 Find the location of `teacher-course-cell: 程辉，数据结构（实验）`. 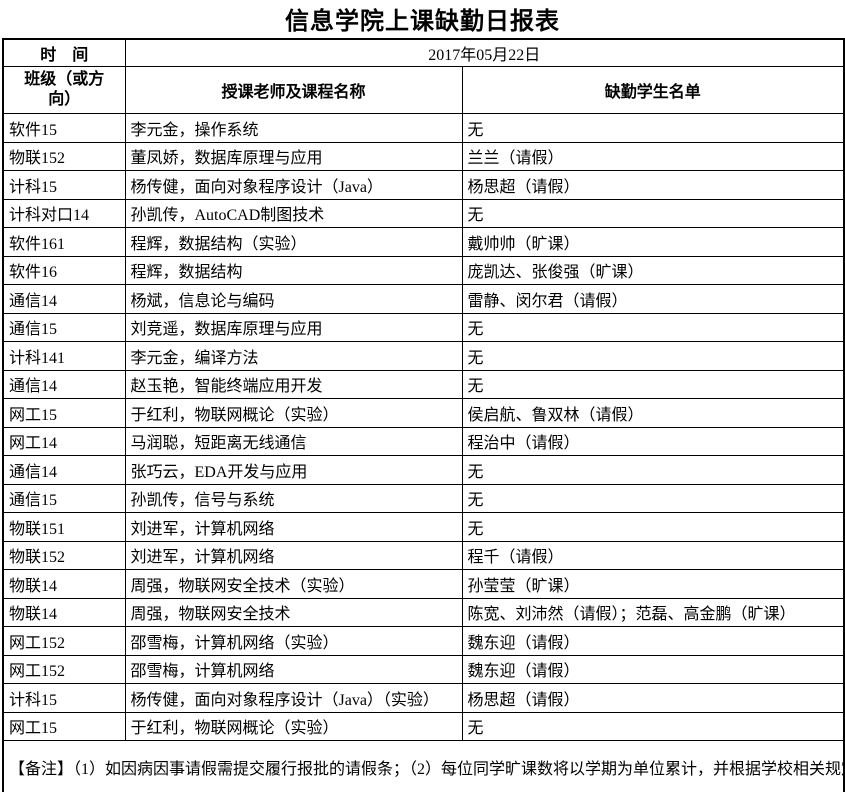

teacher-course-cell: 程辉，数据结构（实验） is located at coordinates (293, 242).